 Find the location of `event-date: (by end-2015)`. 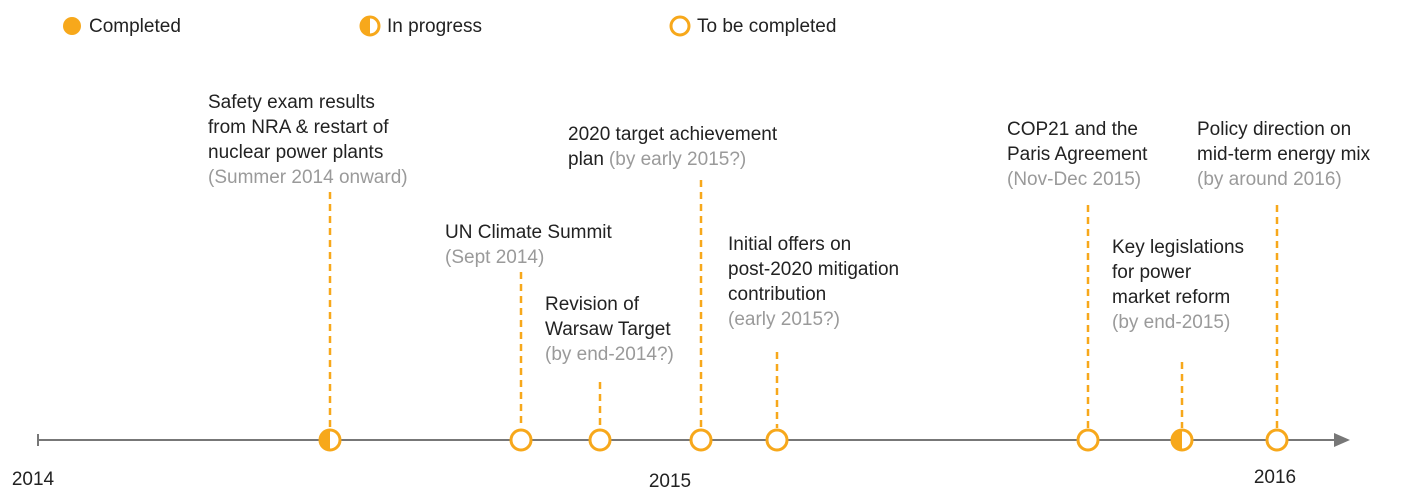

event-date: (by end-2015) is located at coordinates (1171, 322).